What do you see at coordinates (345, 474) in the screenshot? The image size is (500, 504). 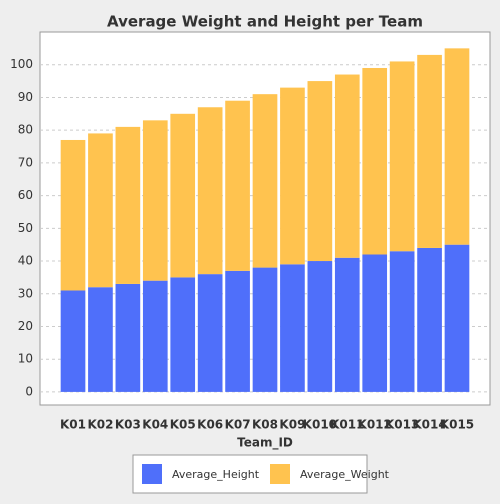 I see `legend-label: Average_Weight` at bounding box center [345, 474].